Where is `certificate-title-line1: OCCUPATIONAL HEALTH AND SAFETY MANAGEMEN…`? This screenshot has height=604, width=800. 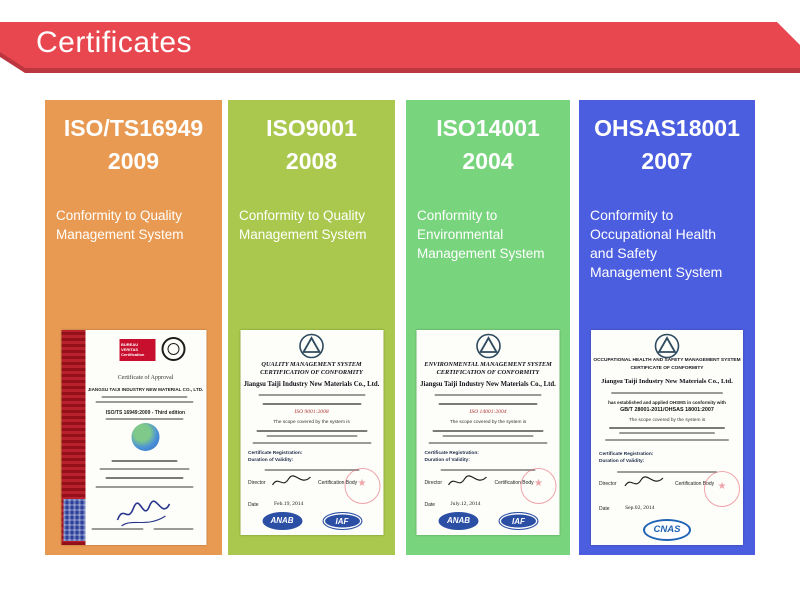
certificate-title-line1: OCCUPATIONAL HEALTH AND SAFETY MANAGEMEN… is located at coordinates (667, 360).